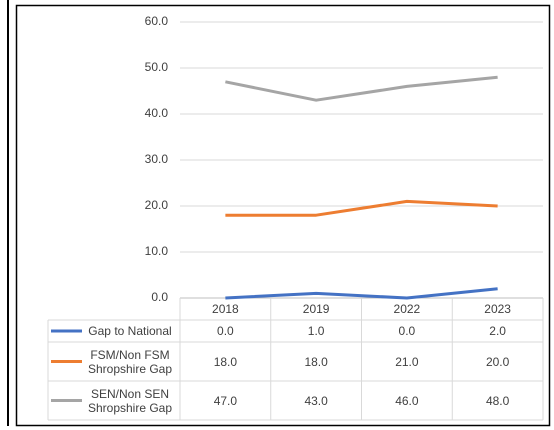  What do you see at coordinates (157, 251) in the screenshot?
I see `y-tick-label: 10.0` at bounding box center [157, 251].